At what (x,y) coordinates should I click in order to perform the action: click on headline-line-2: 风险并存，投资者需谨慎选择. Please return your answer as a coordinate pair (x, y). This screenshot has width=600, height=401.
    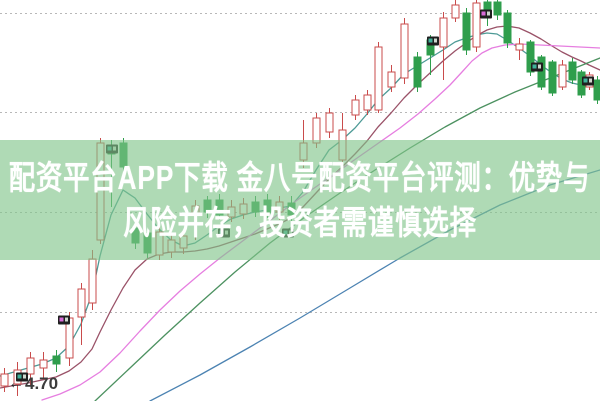
    Looking at the image, I should click on (300, 222).